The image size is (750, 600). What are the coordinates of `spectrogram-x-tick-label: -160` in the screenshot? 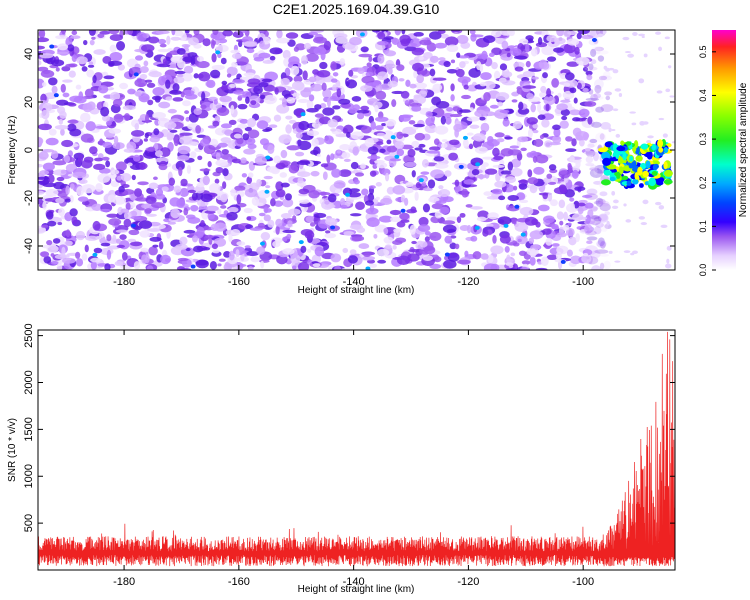 It's located at (239, 282).